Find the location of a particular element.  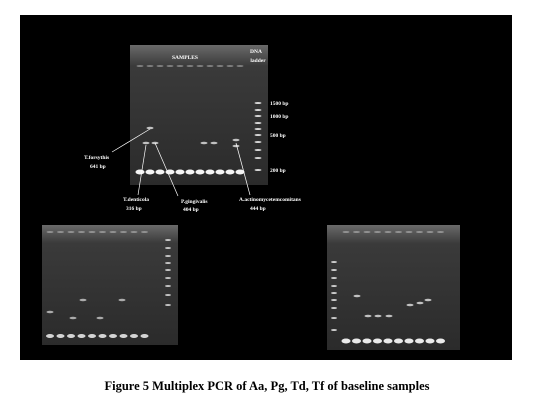

top-gel is located at coordinates (199, 115).